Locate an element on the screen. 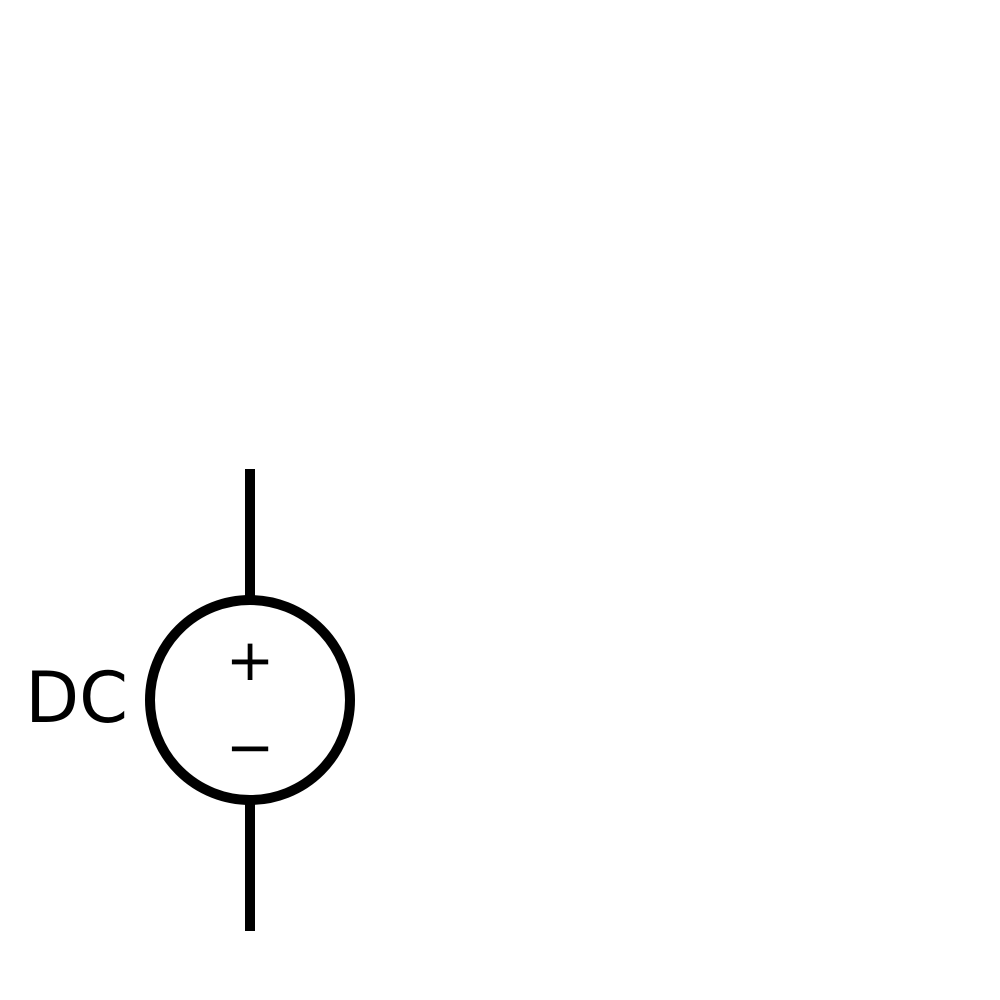 The image size is (1000, 1000). source-label: DC is located at coordinates (76, 698).